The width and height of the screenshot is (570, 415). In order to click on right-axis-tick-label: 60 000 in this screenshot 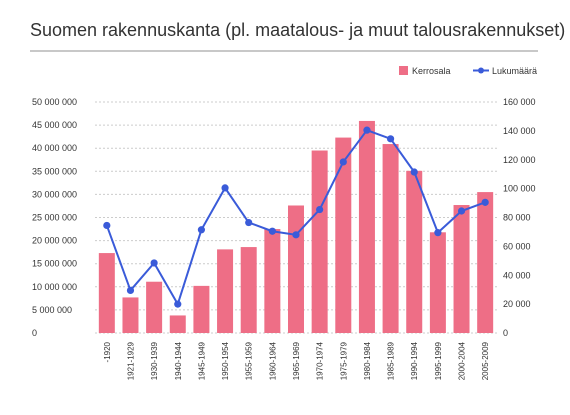, I will do `click(517, 246)`.